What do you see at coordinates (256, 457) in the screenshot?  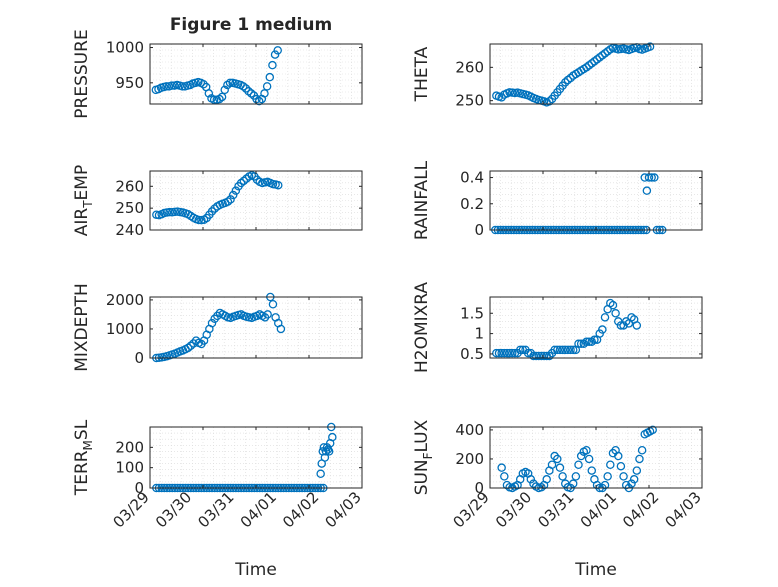 I see `grid-terr_msl` at bounding box center [256, 457].